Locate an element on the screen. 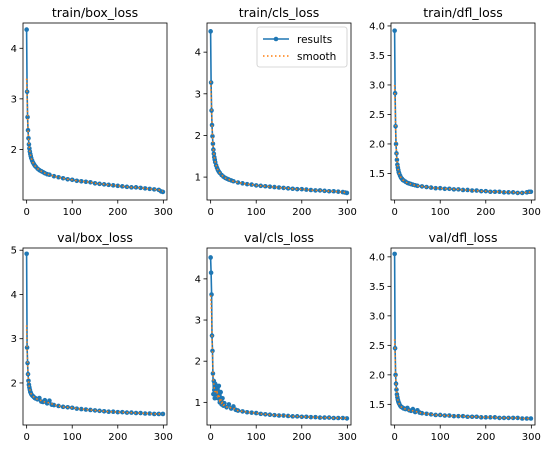  y-tick-label: 4.0 is located at coordinates (377, 26).